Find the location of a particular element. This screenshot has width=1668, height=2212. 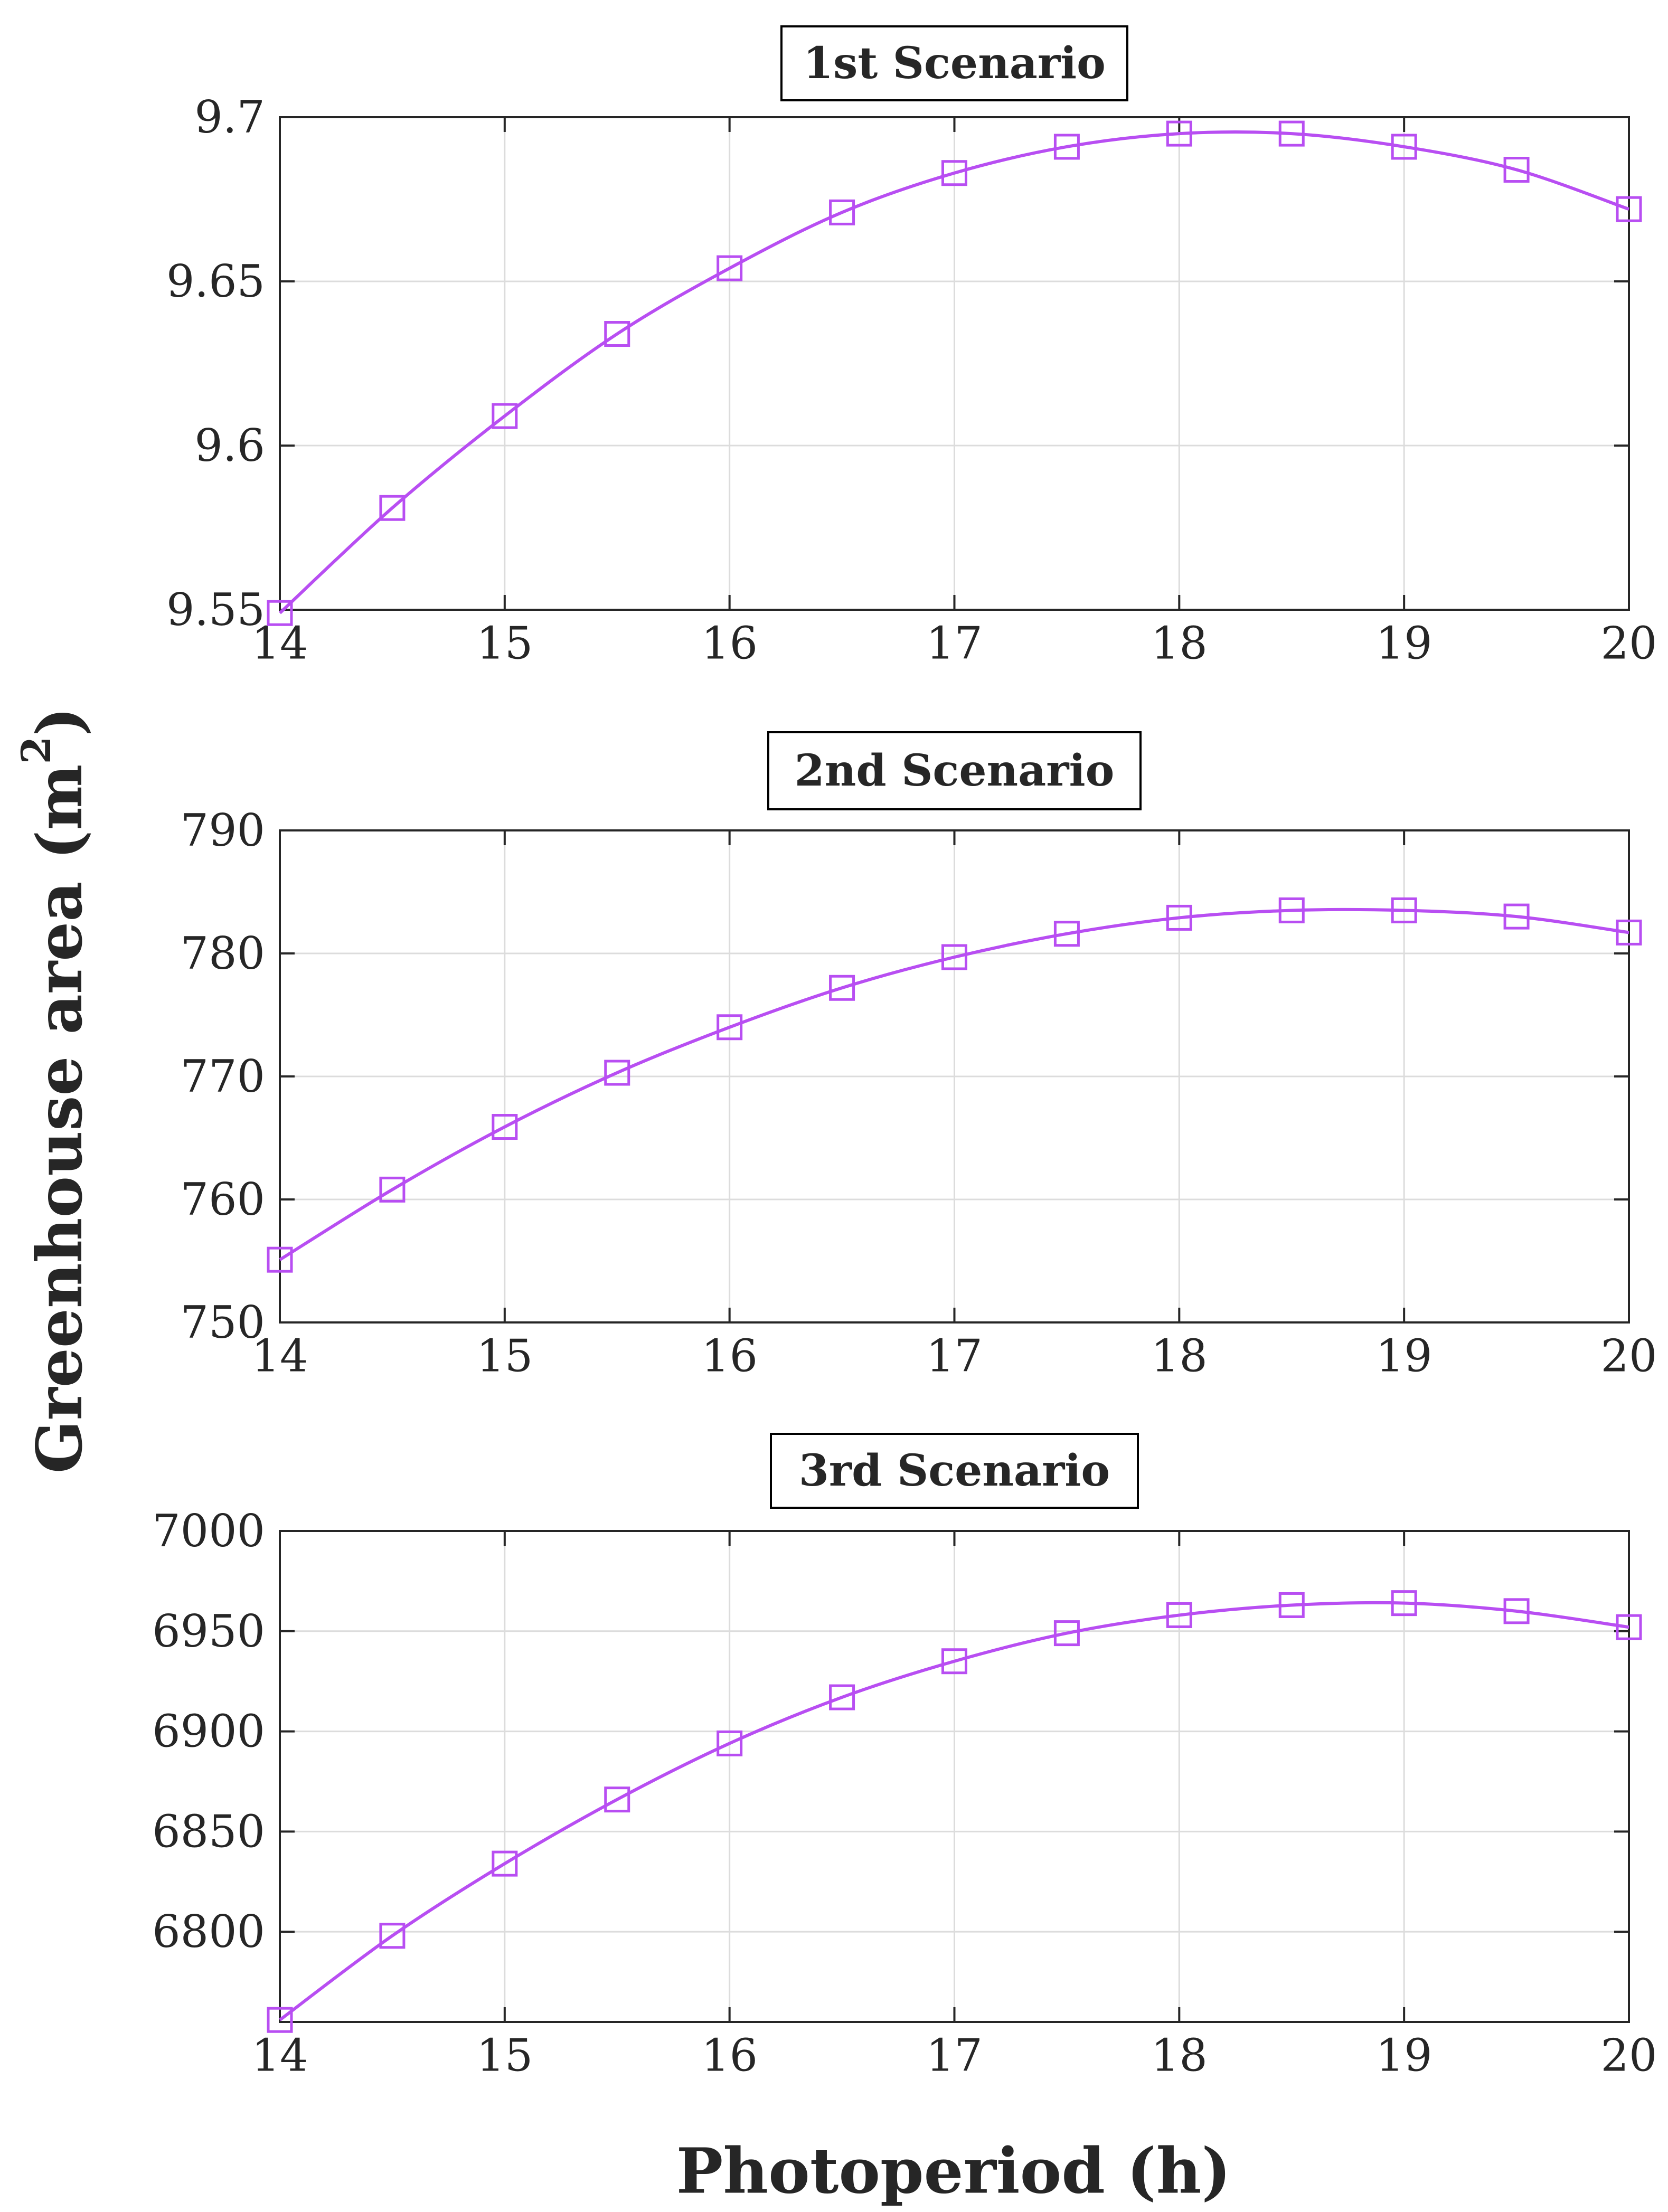

y-tick-label: 6800 is located at coordinates (208, 1932).